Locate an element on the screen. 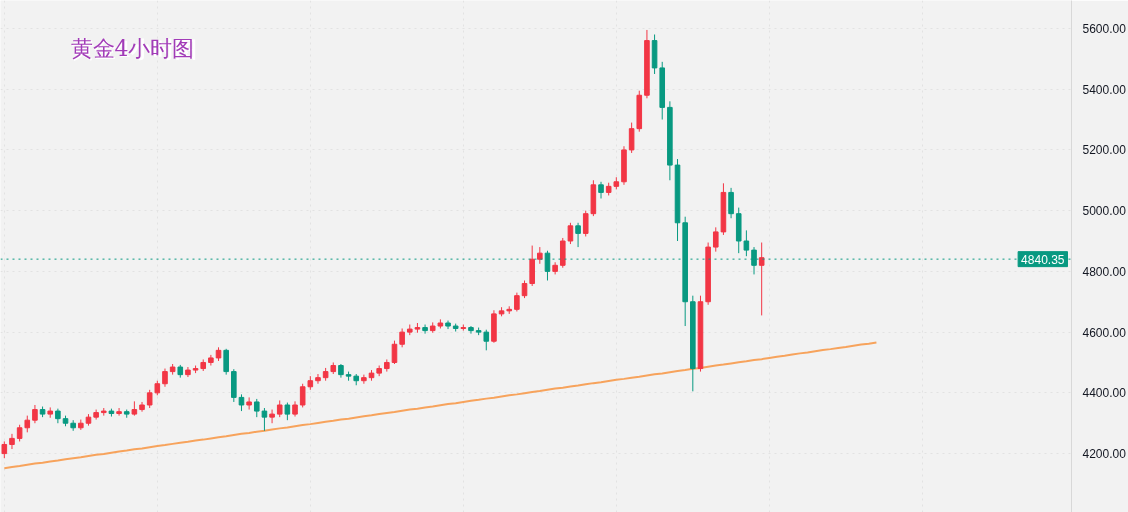 This screenshot has height=512, width=1128. y-tick-label: 5400.00 is located at coordinates (1104, 89).